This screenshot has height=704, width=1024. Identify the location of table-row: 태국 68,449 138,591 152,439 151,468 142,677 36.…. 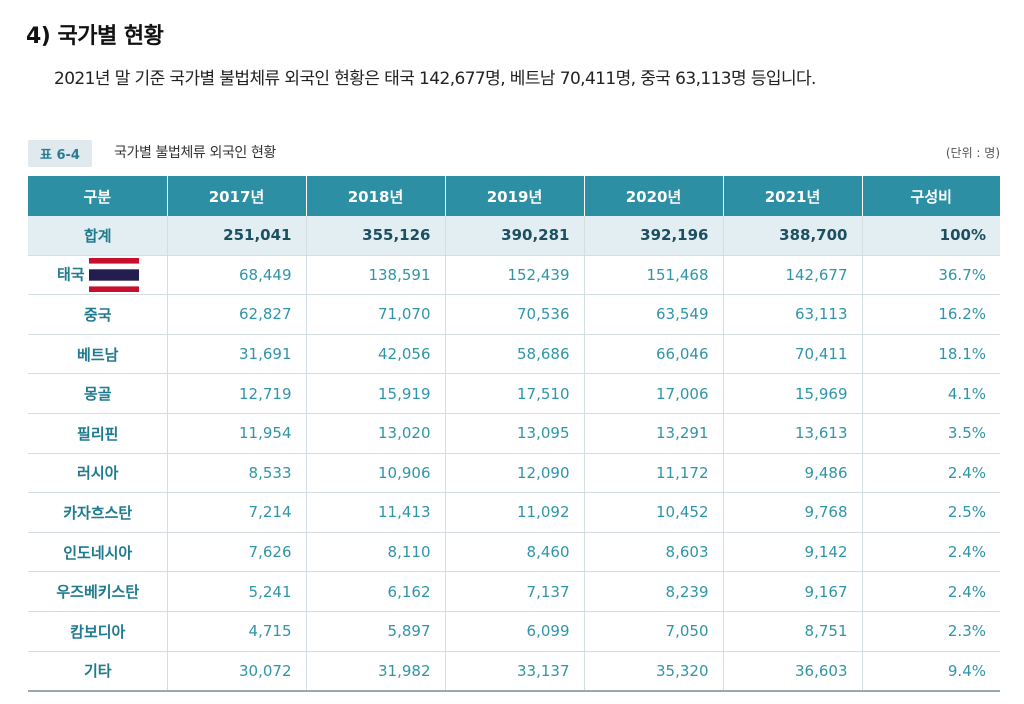
(514, 275).